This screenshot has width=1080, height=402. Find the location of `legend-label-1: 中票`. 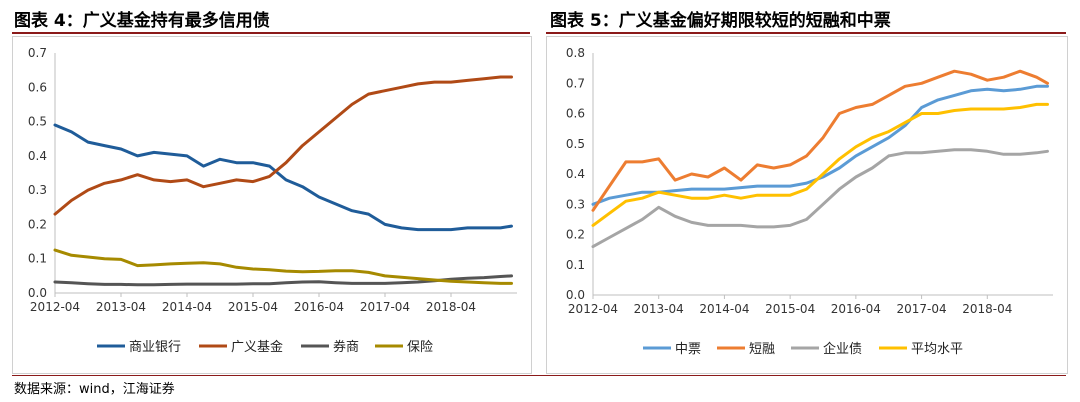

legend-label-1: 中票 is located at coordinates (688, 349).